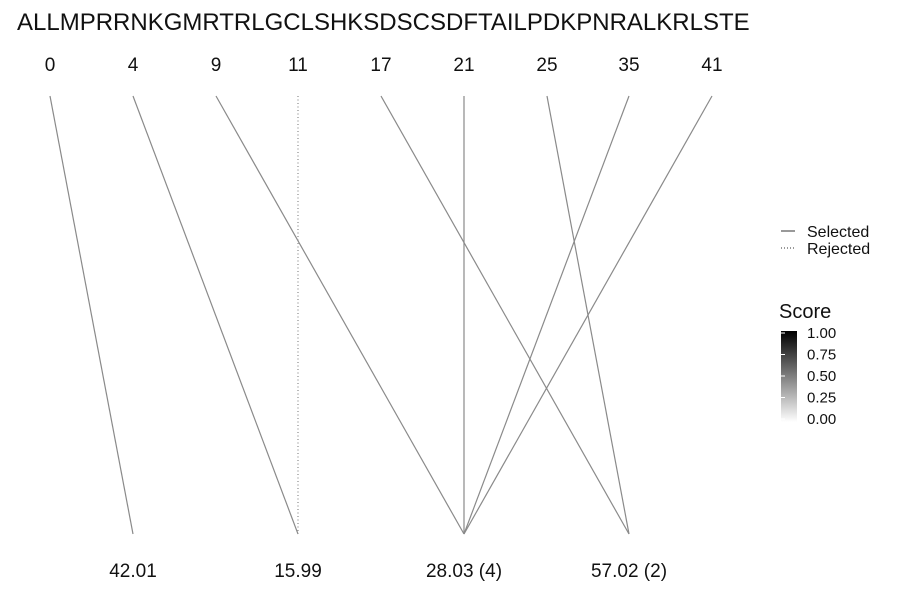 The image size is (900, 600). What do you see at coordinates (628, 65) in the screenshot?
I see `top-position-label: 35` at bounding box center [628, 65].